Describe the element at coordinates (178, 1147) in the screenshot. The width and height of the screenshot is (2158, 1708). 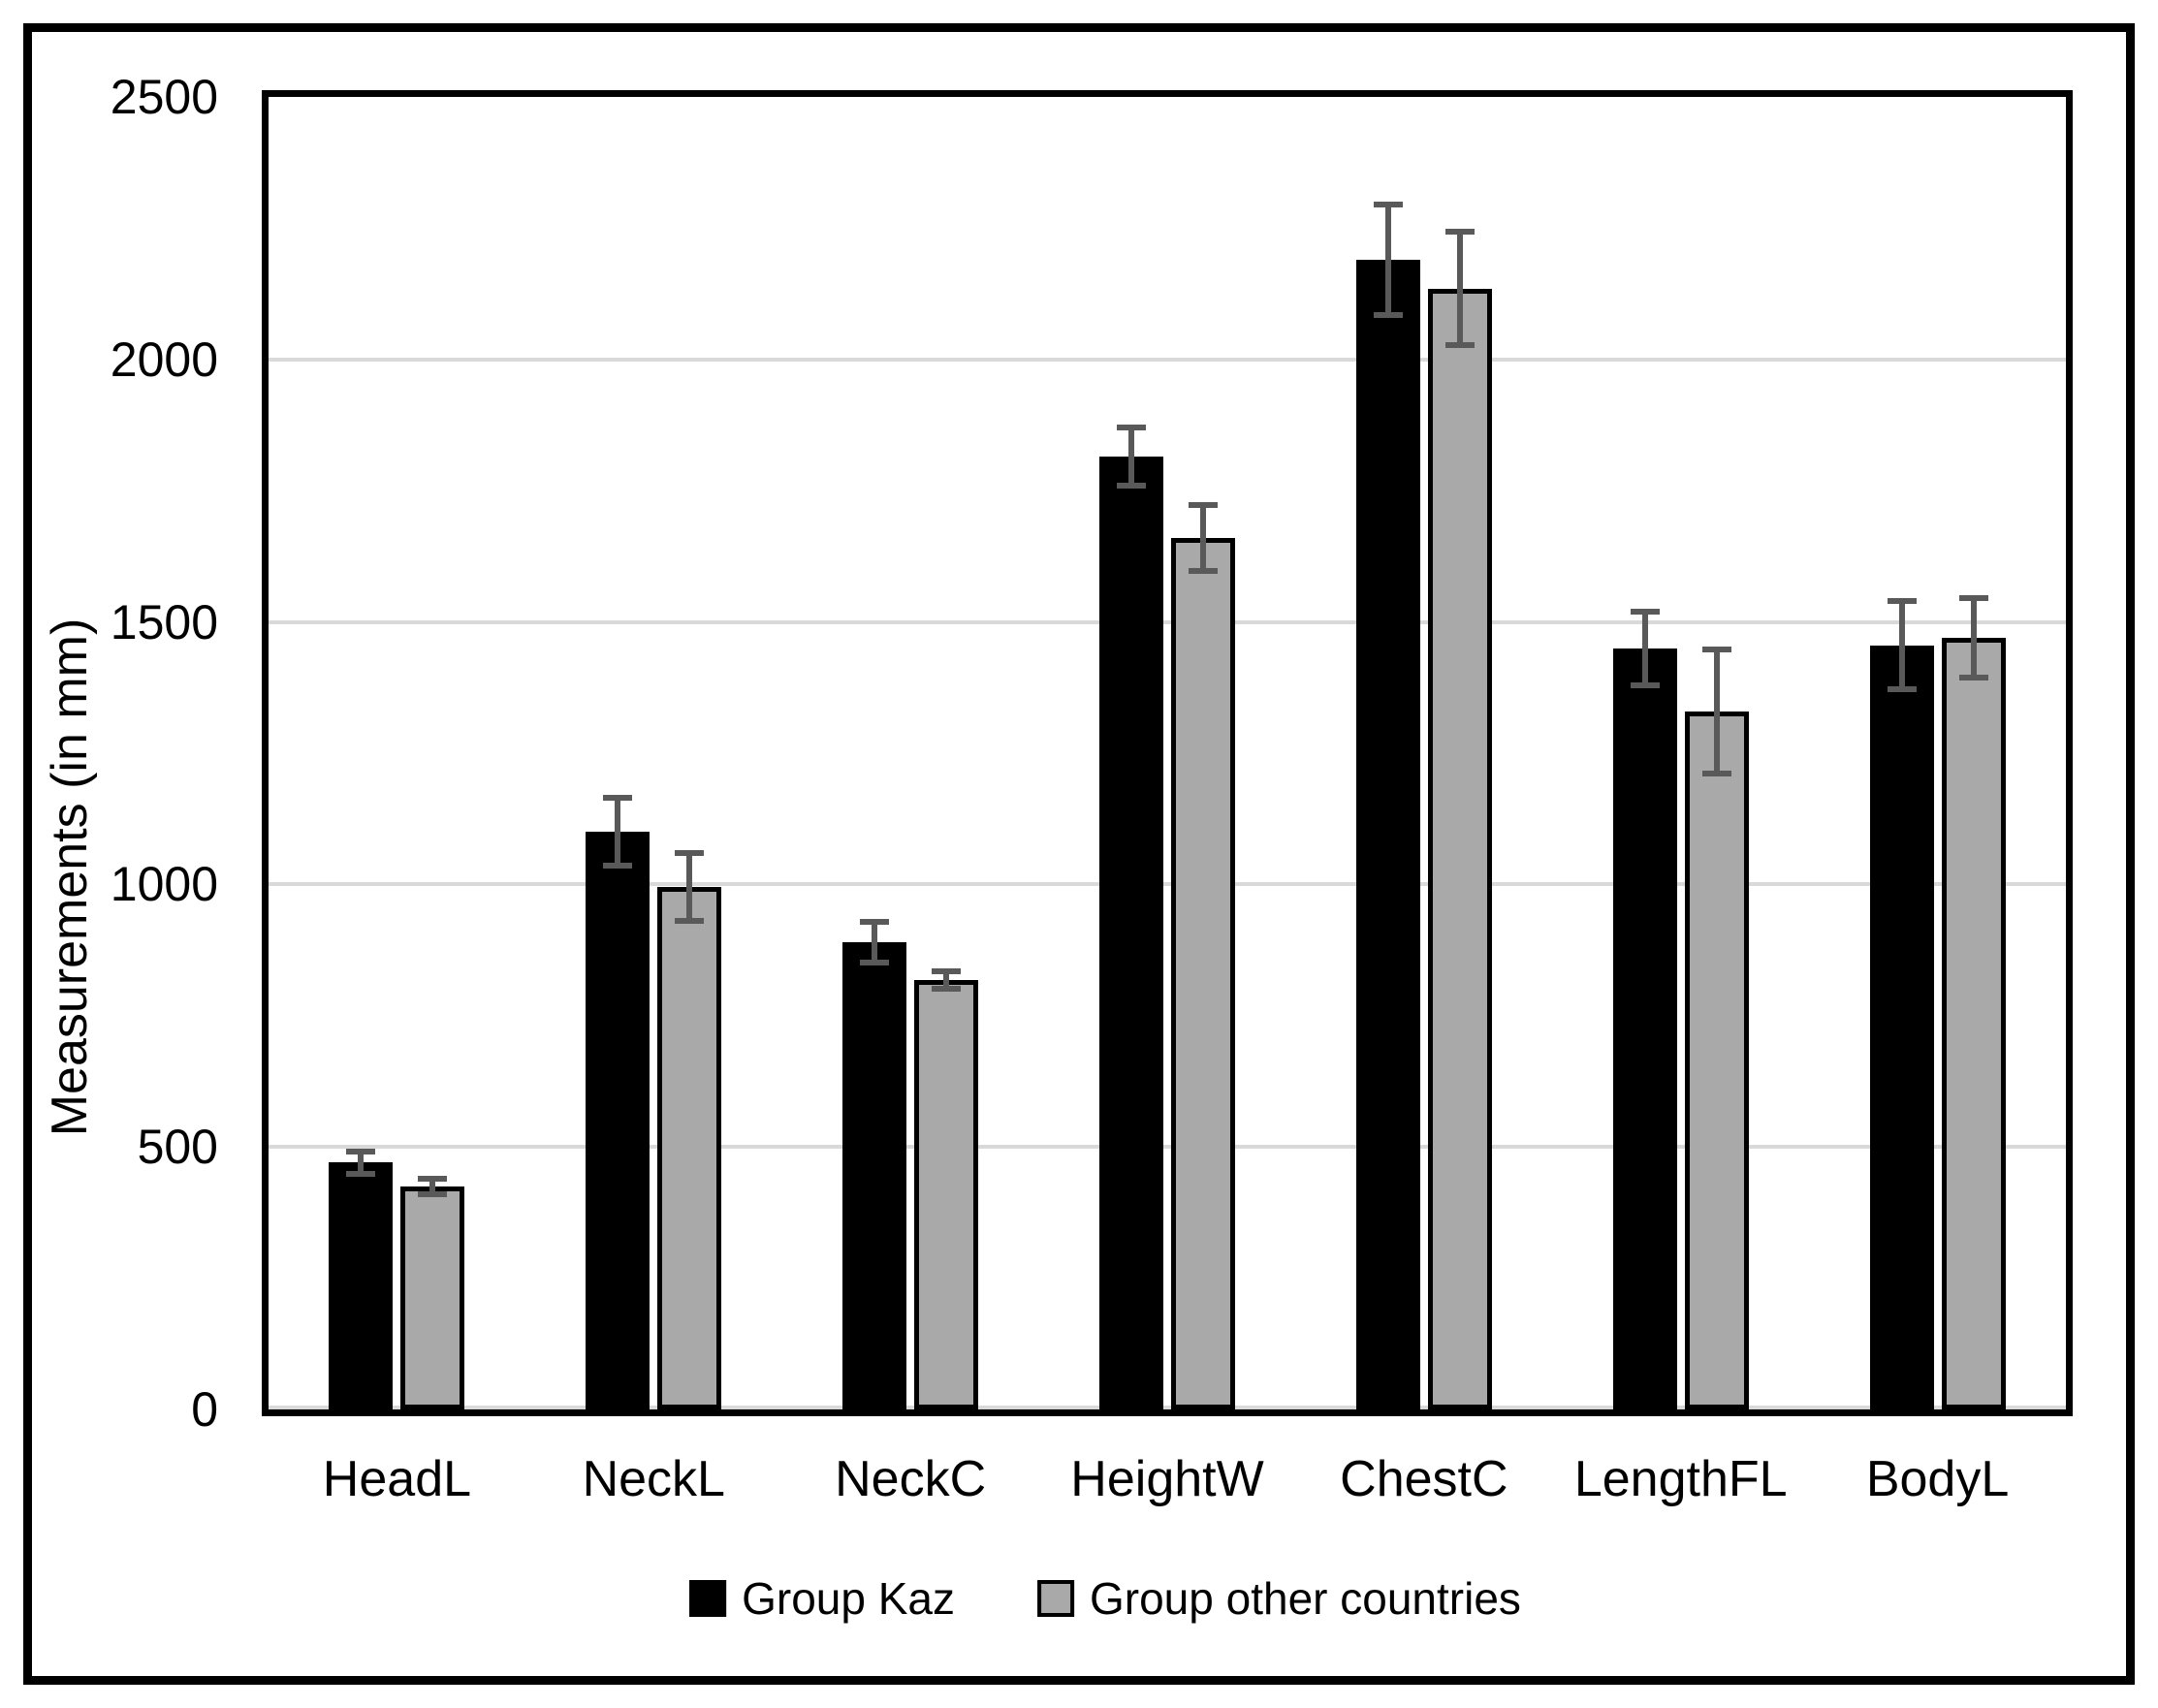
I see `y-tick-label-500: 500` at that location.